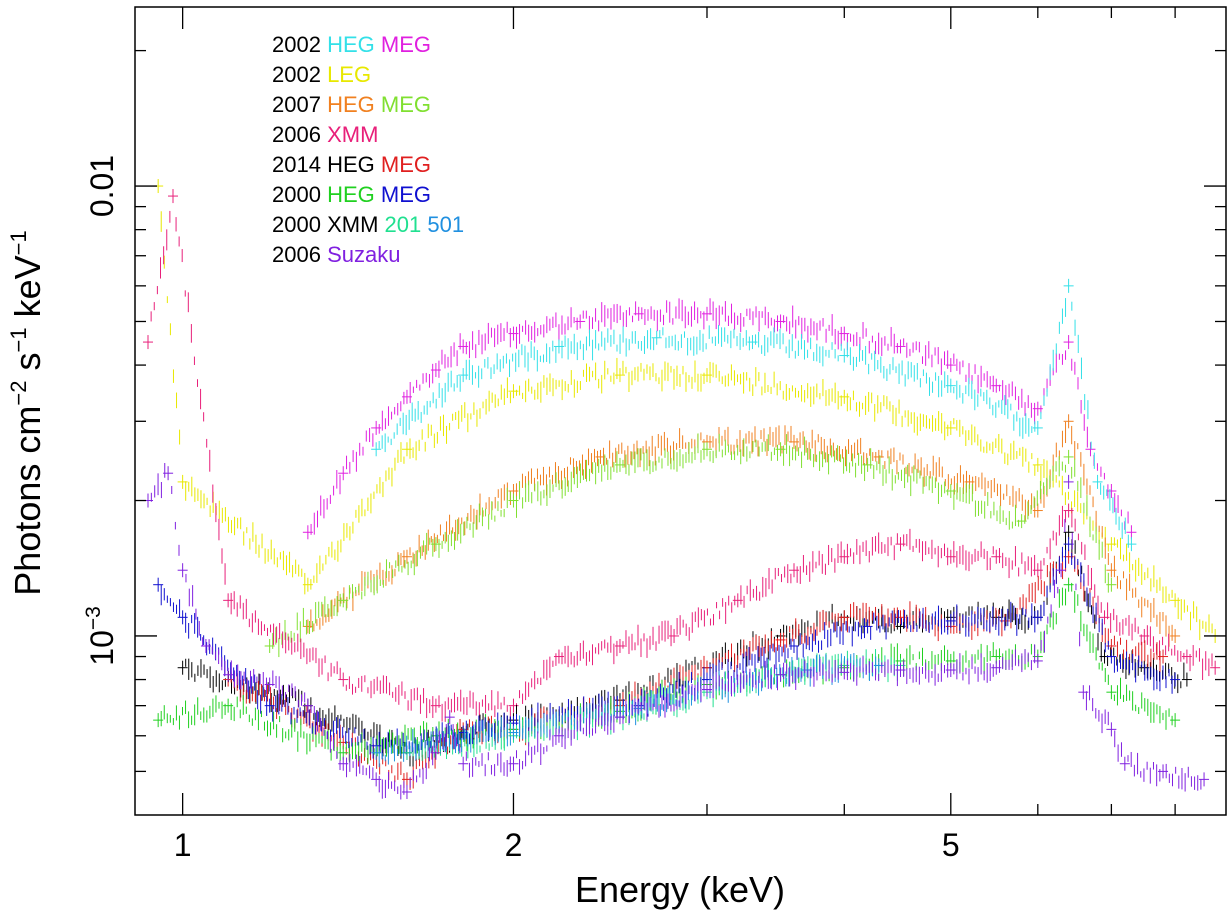 The height and width of the screenshot is (917, 1228). I want to click on legend-entry: 2006 Suzaku, so click(336, 254).